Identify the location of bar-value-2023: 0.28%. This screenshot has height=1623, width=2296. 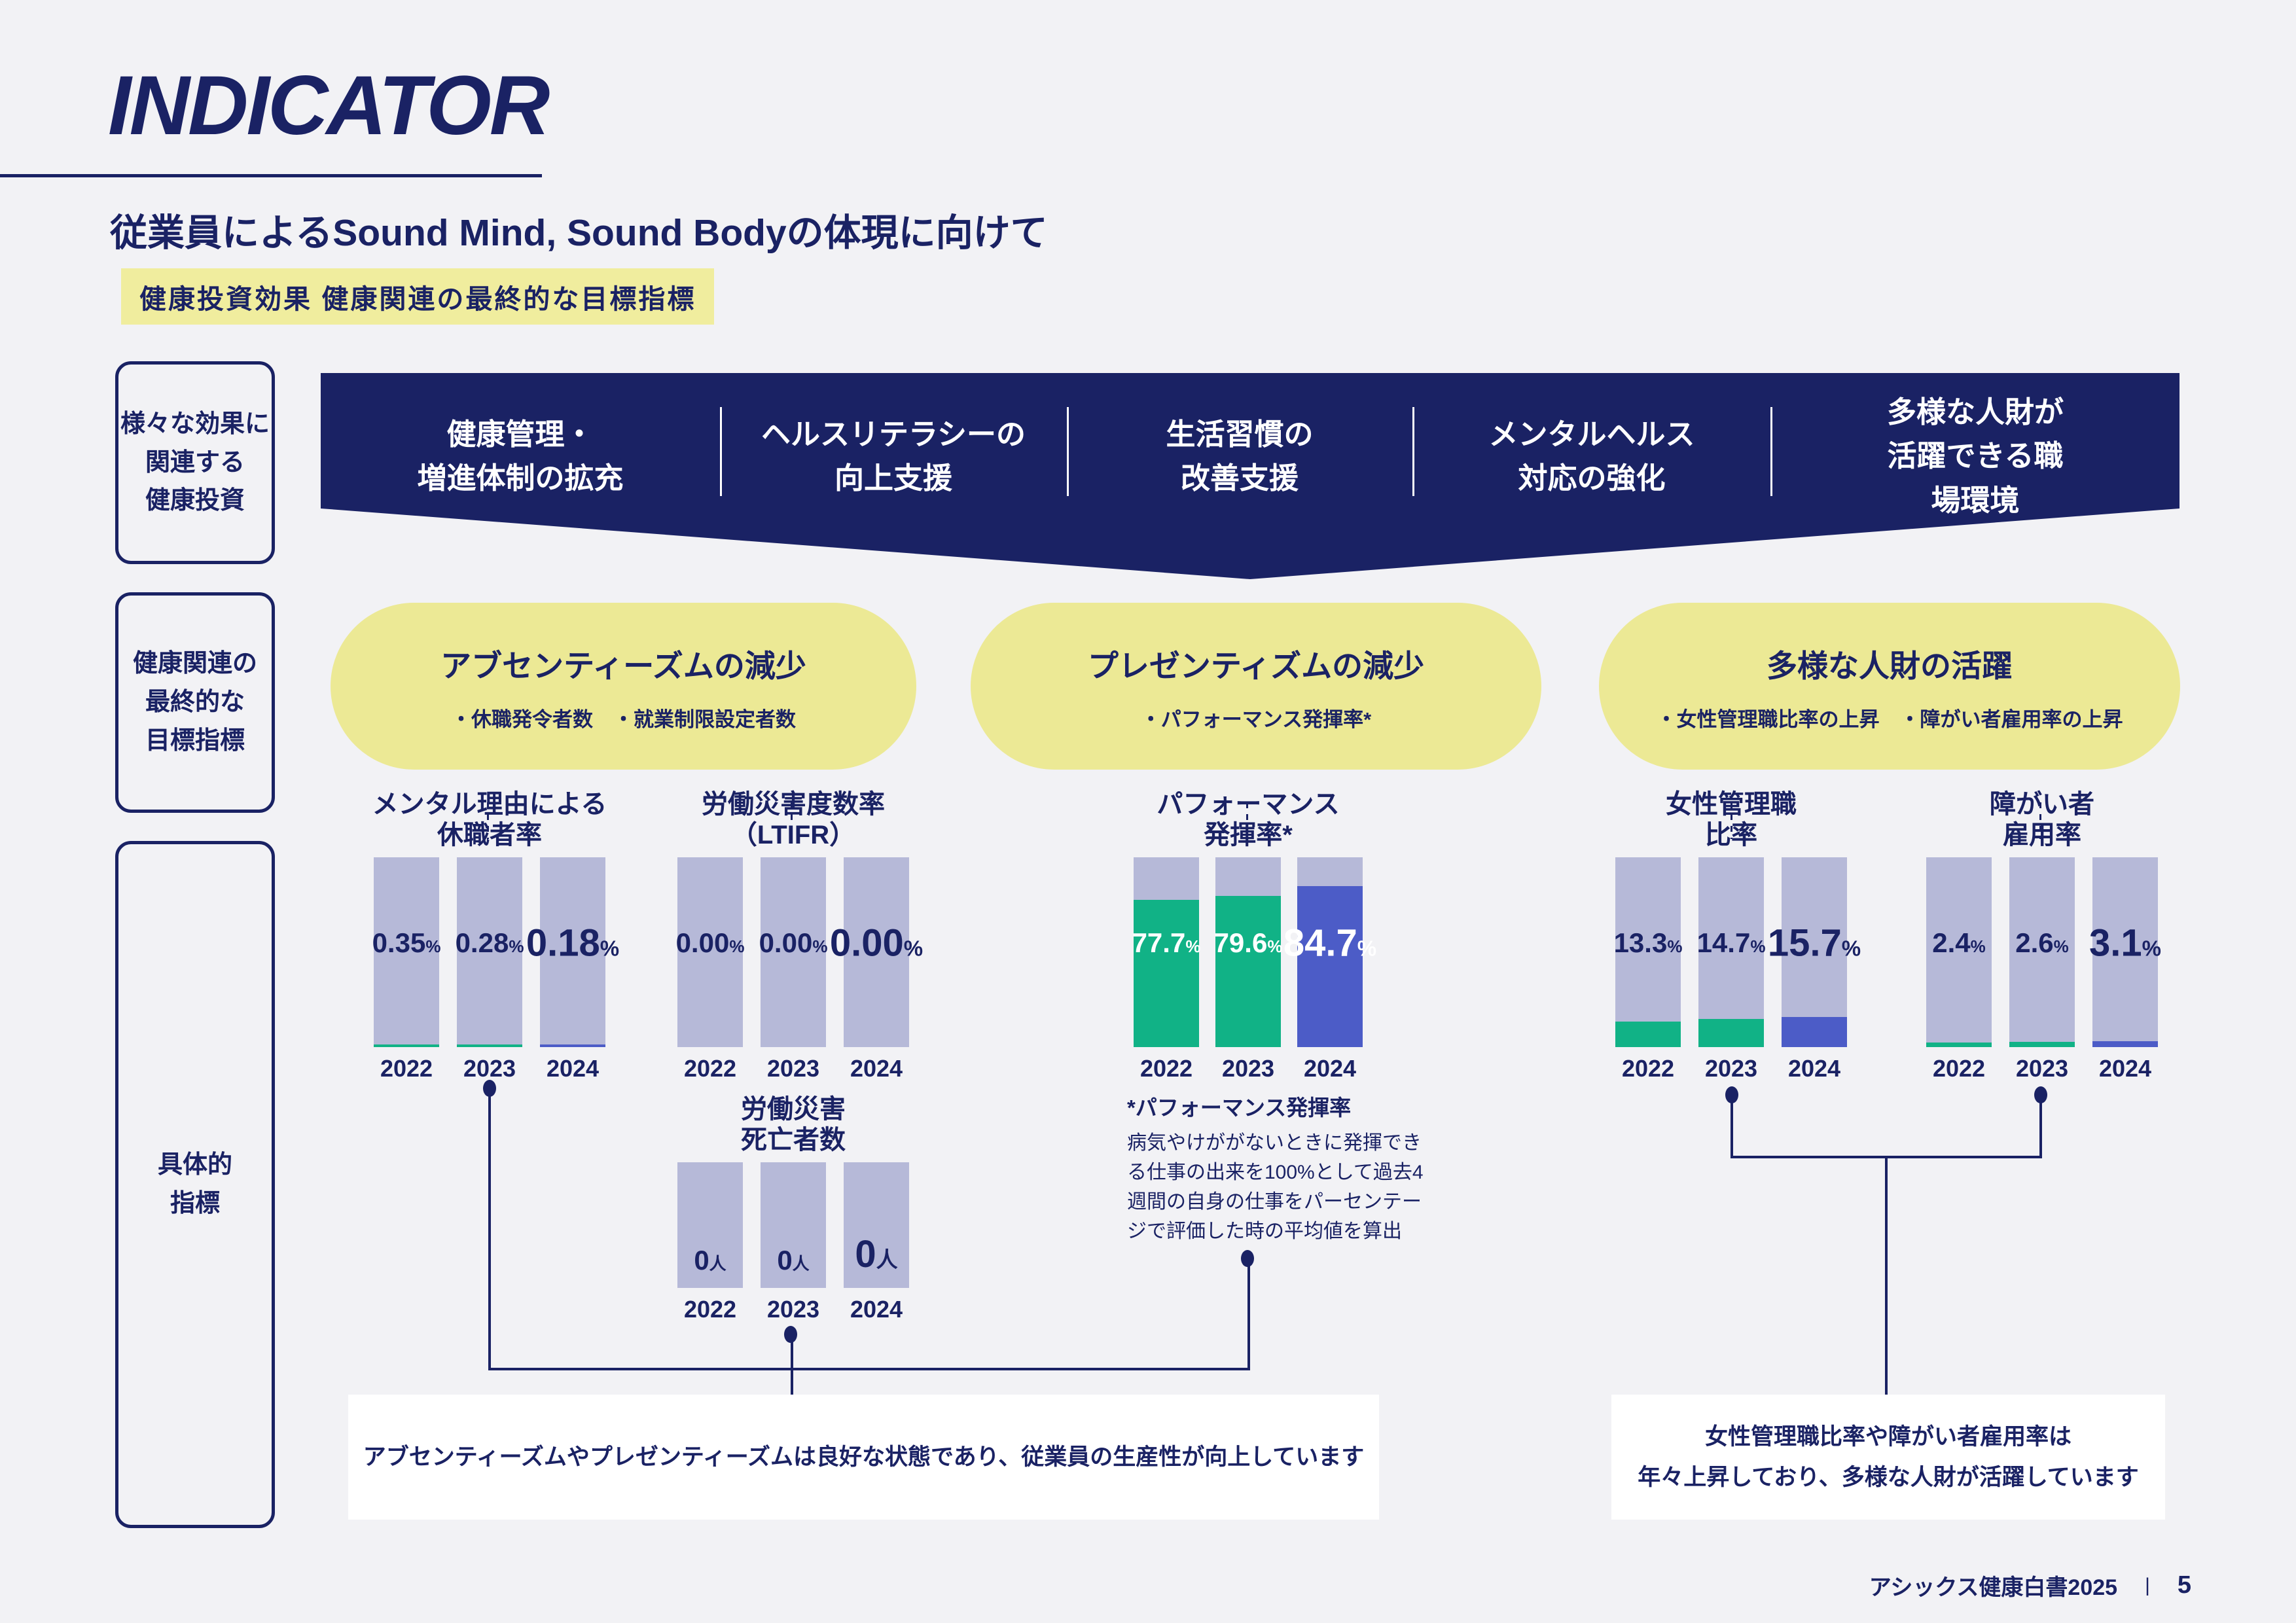
(490, 943).